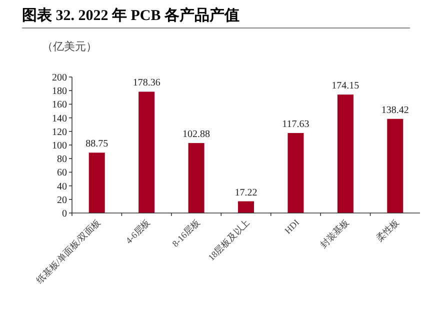  Describe the element at coordinates (146, 83) in the screenshot. I see `data-label: 178.36` at that location.